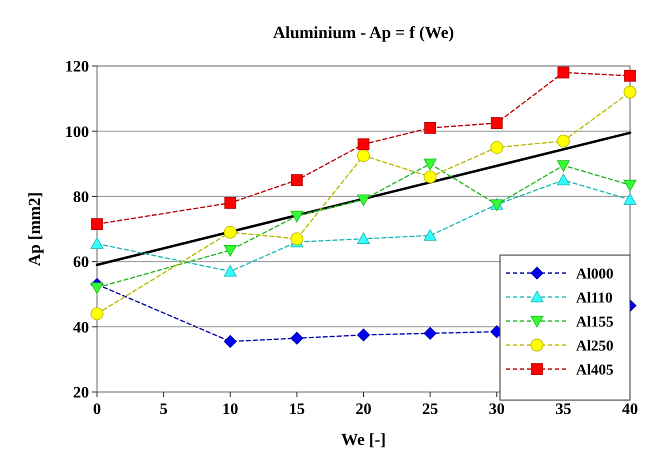  I want to click on x-tick-label: 0, so click(97, 409).